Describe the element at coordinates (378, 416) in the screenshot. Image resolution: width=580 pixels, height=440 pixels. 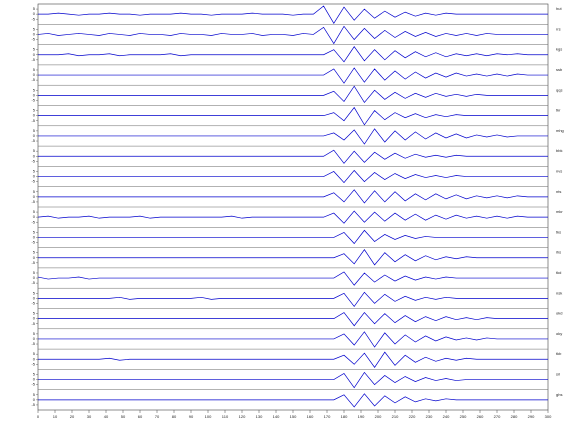
I see `x-tick-label: 200` at that location.